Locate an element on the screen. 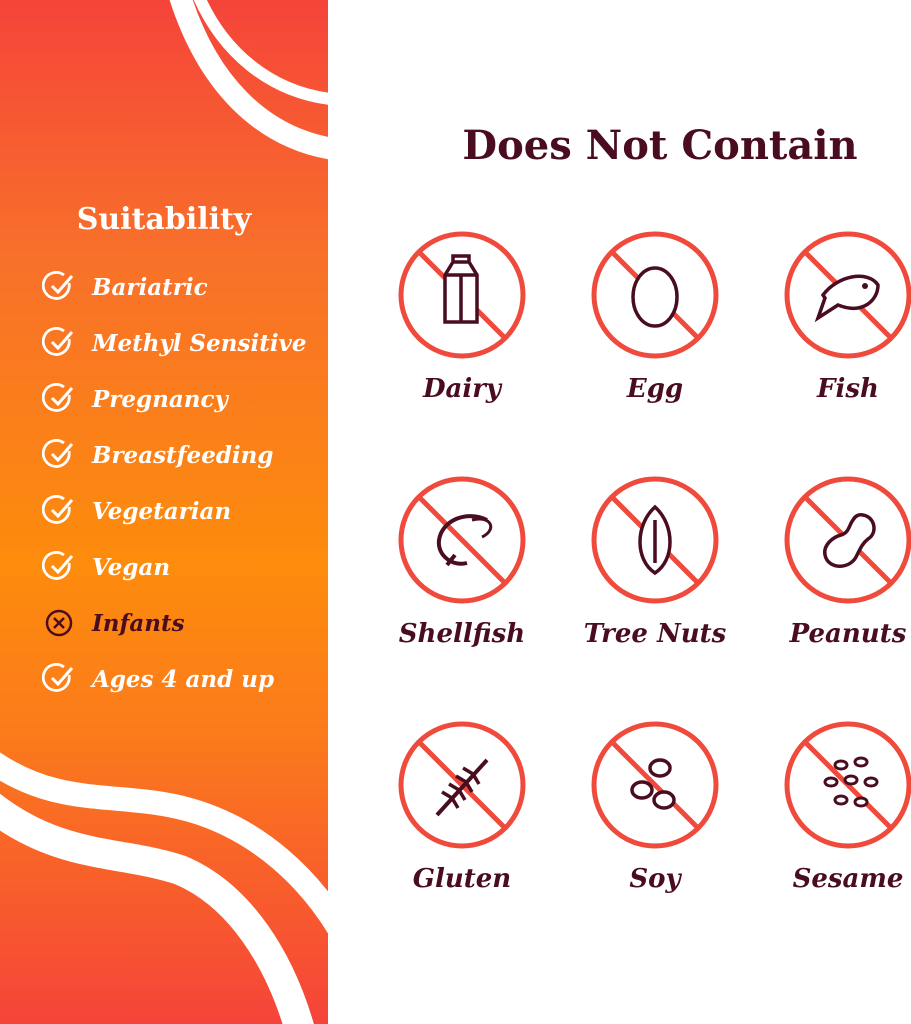 The width and height of the screenshot is (911, 1024). suitability-label: Bariatric is located at coordinates (150, 287).